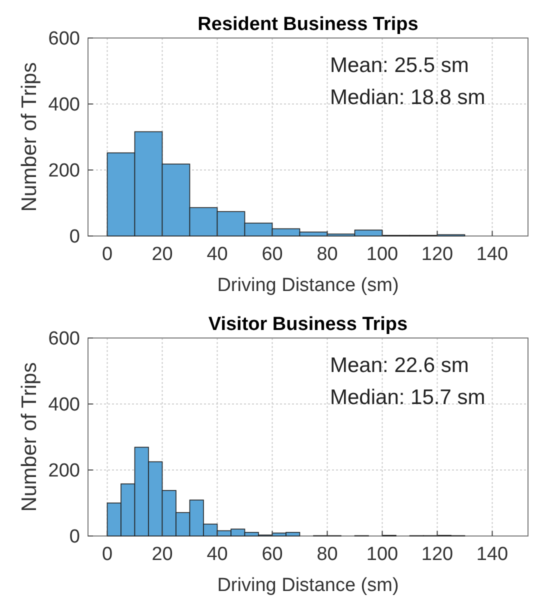 The width and height of the screenshot is (540, 611). Describe the element at coordinates (399, 65) in the screenshot. I see `annotation: Mean: 25.5 sm` at that location.